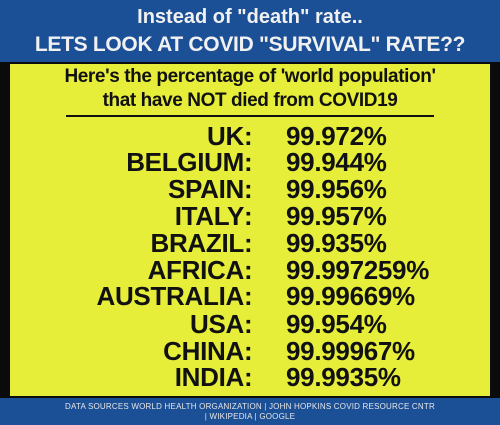 The height and width of the screenshot is (425, 500). I want to click on country-name: AFRICA, so click(196, 270).